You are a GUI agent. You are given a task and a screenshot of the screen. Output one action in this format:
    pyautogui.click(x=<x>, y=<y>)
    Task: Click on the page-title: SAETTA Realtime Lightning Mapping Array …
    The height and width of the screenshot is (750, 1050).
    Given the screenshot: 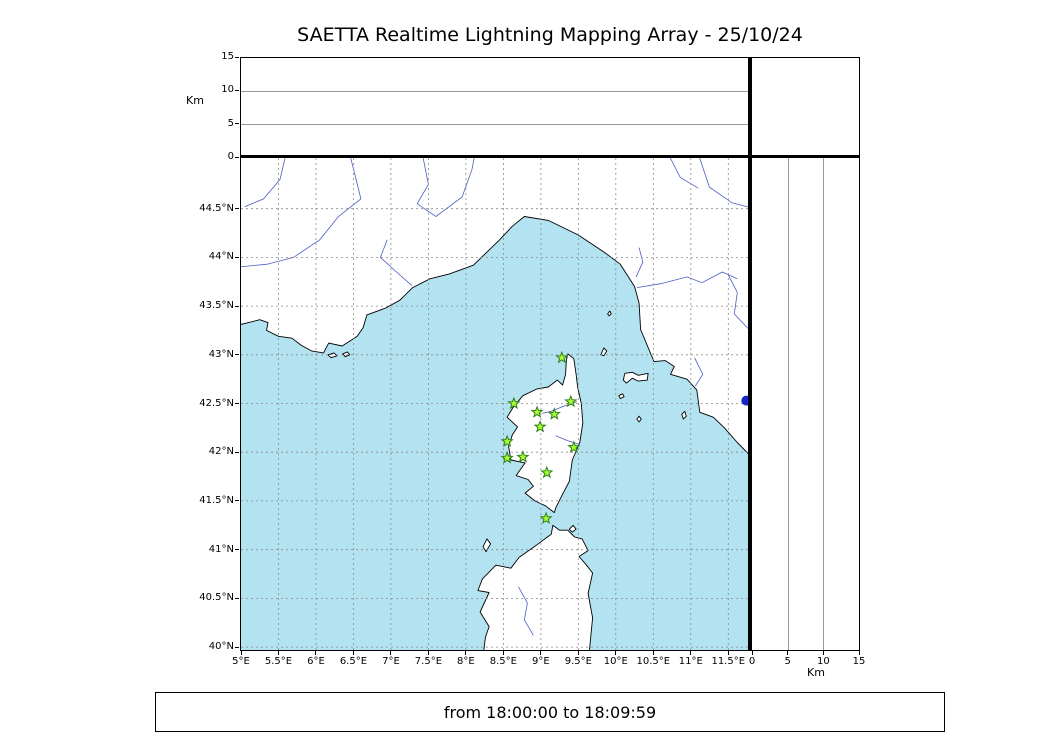 What is the action you would take?
    pyautogui.click(x=550, y=35)
    